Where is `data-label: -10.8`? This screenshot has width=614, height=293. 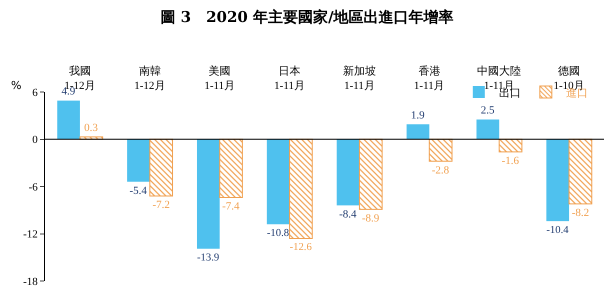 data-label: -10.8 is located at coordinates (278, 234).